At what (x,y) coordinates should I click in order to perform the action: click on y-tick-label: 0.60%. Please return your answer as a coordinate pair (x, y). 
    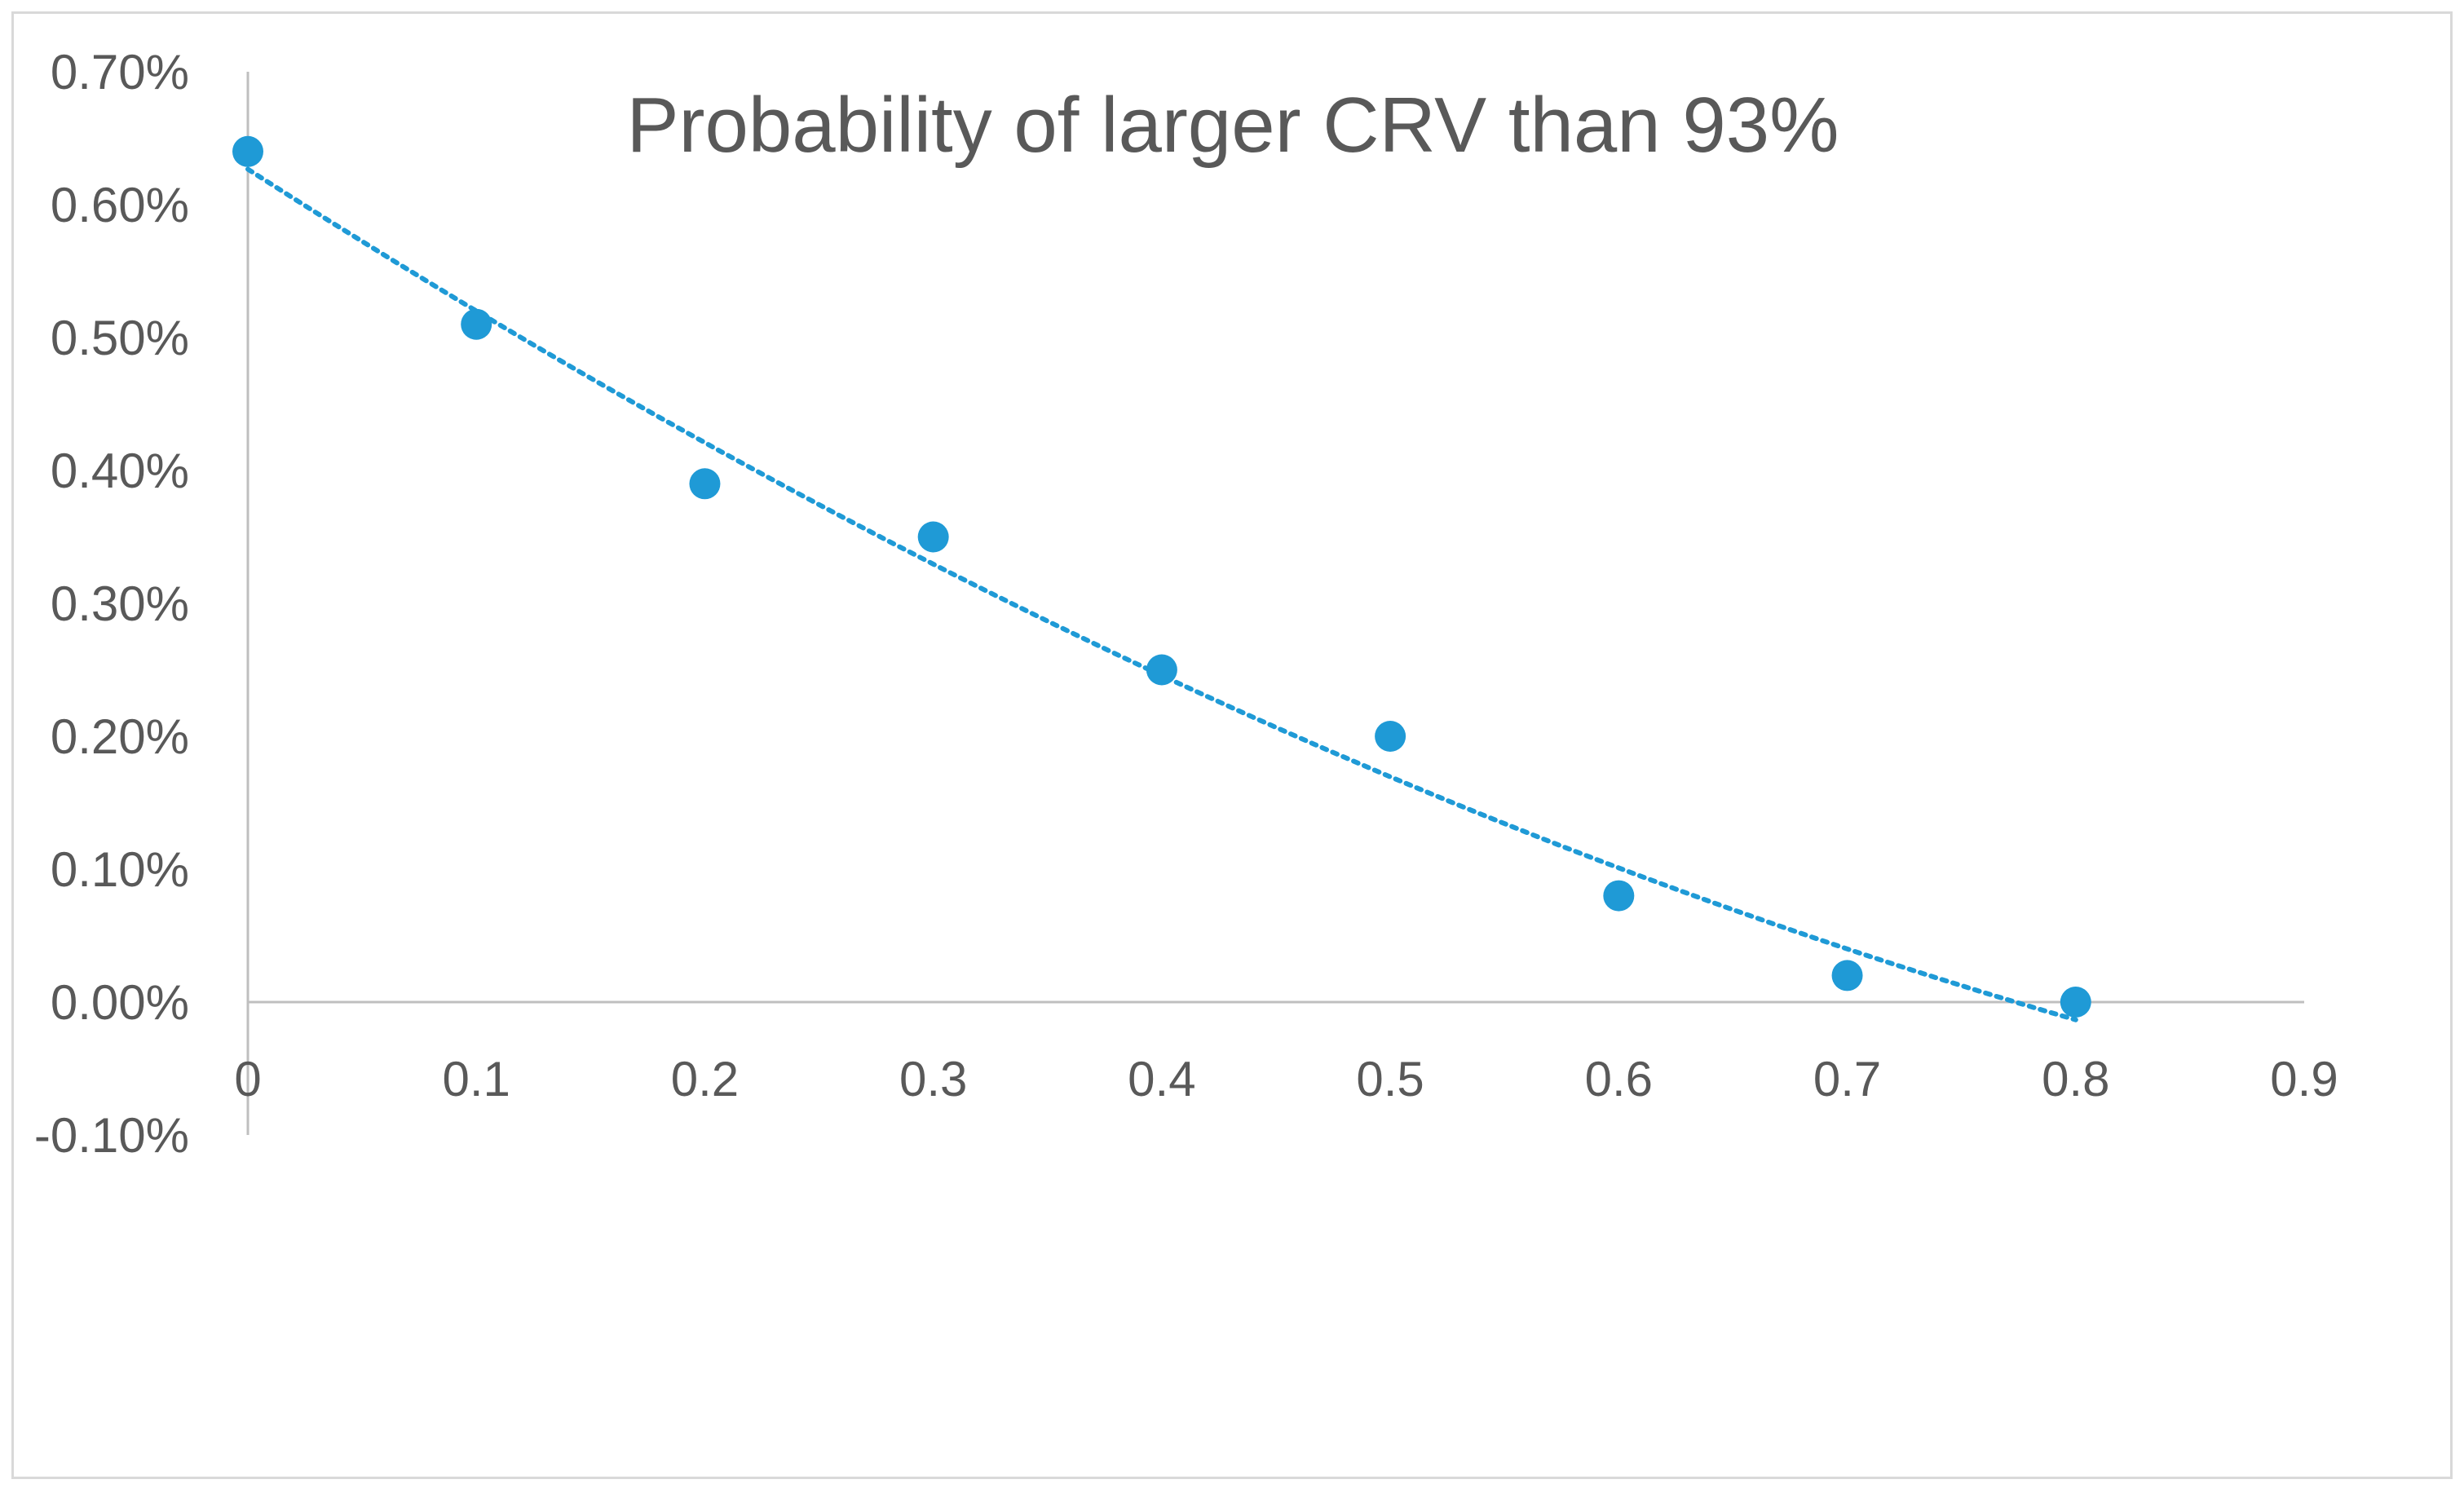
    Looking at the image, I should click on (120, 205).